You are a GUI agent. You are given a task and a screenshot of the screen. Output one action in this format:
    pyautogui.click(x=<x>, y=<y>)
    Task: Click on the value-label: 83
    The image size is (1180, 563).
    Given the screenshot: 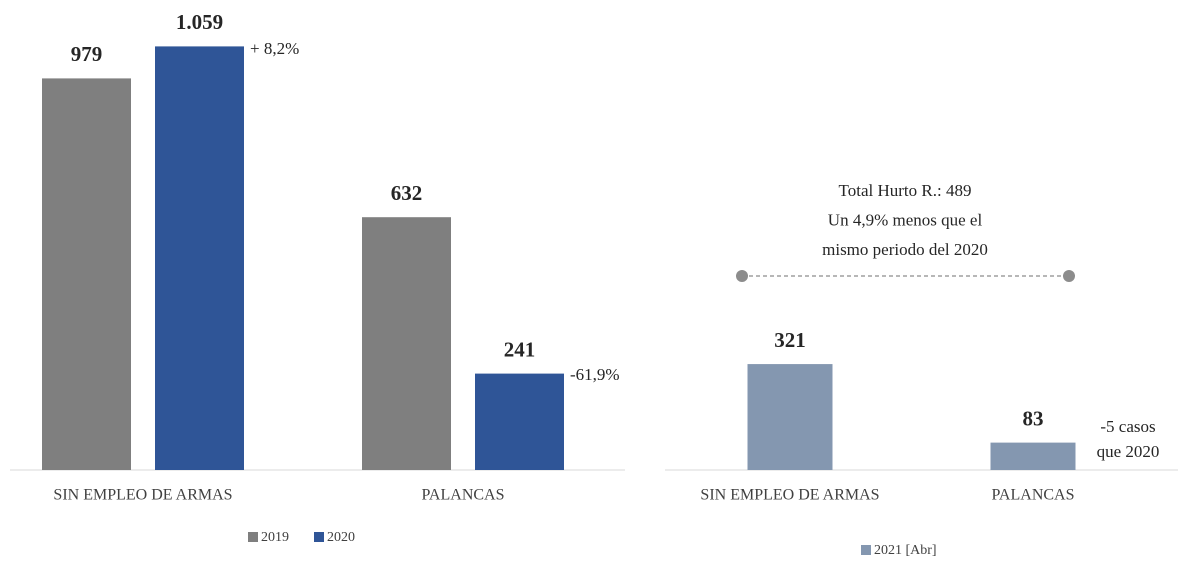 What is the action you would take?
    pyautogui.click(x=1033, y=418)
    